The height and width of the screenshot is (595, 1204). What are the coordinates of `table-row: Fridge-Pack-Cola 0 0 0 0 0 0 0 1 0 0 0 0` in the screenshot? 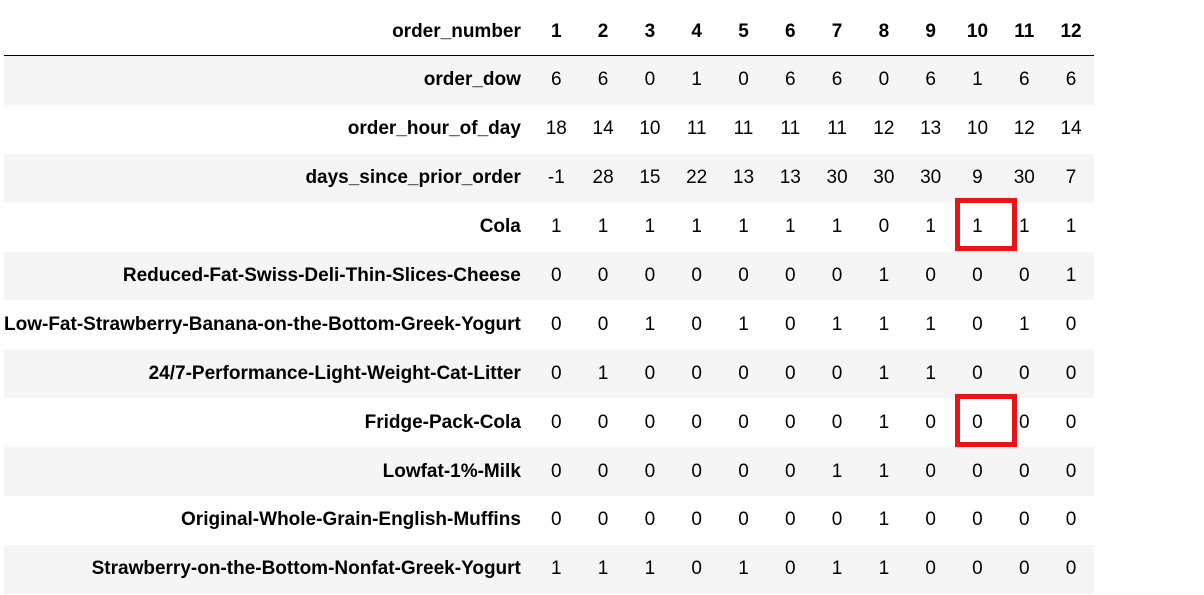 It's located at (549, 423).